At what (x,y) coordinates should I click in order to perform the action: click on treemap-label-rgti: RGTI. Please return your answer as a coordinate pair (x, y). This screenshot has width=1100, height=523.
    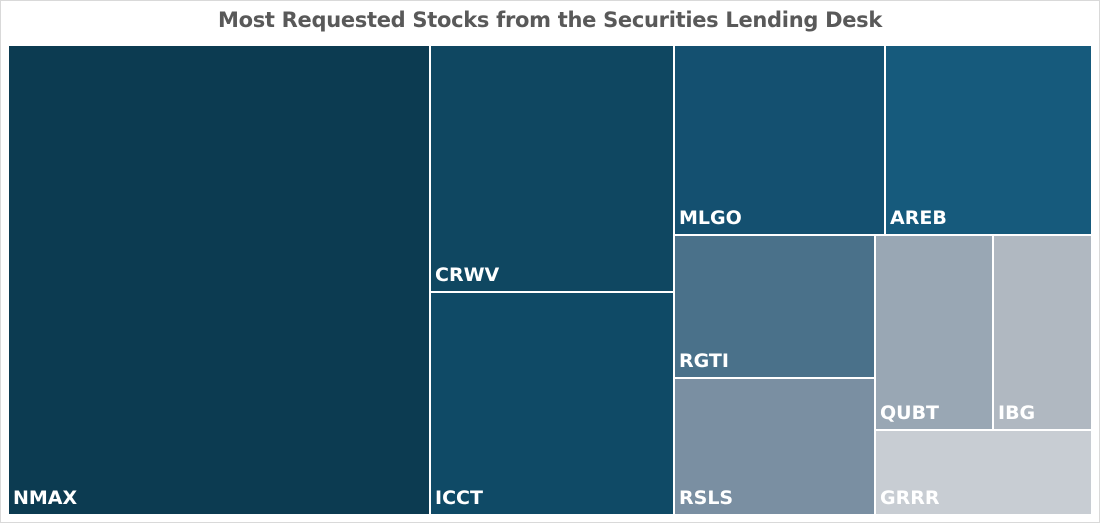
    Looking at the image, I should click on (704, 361).